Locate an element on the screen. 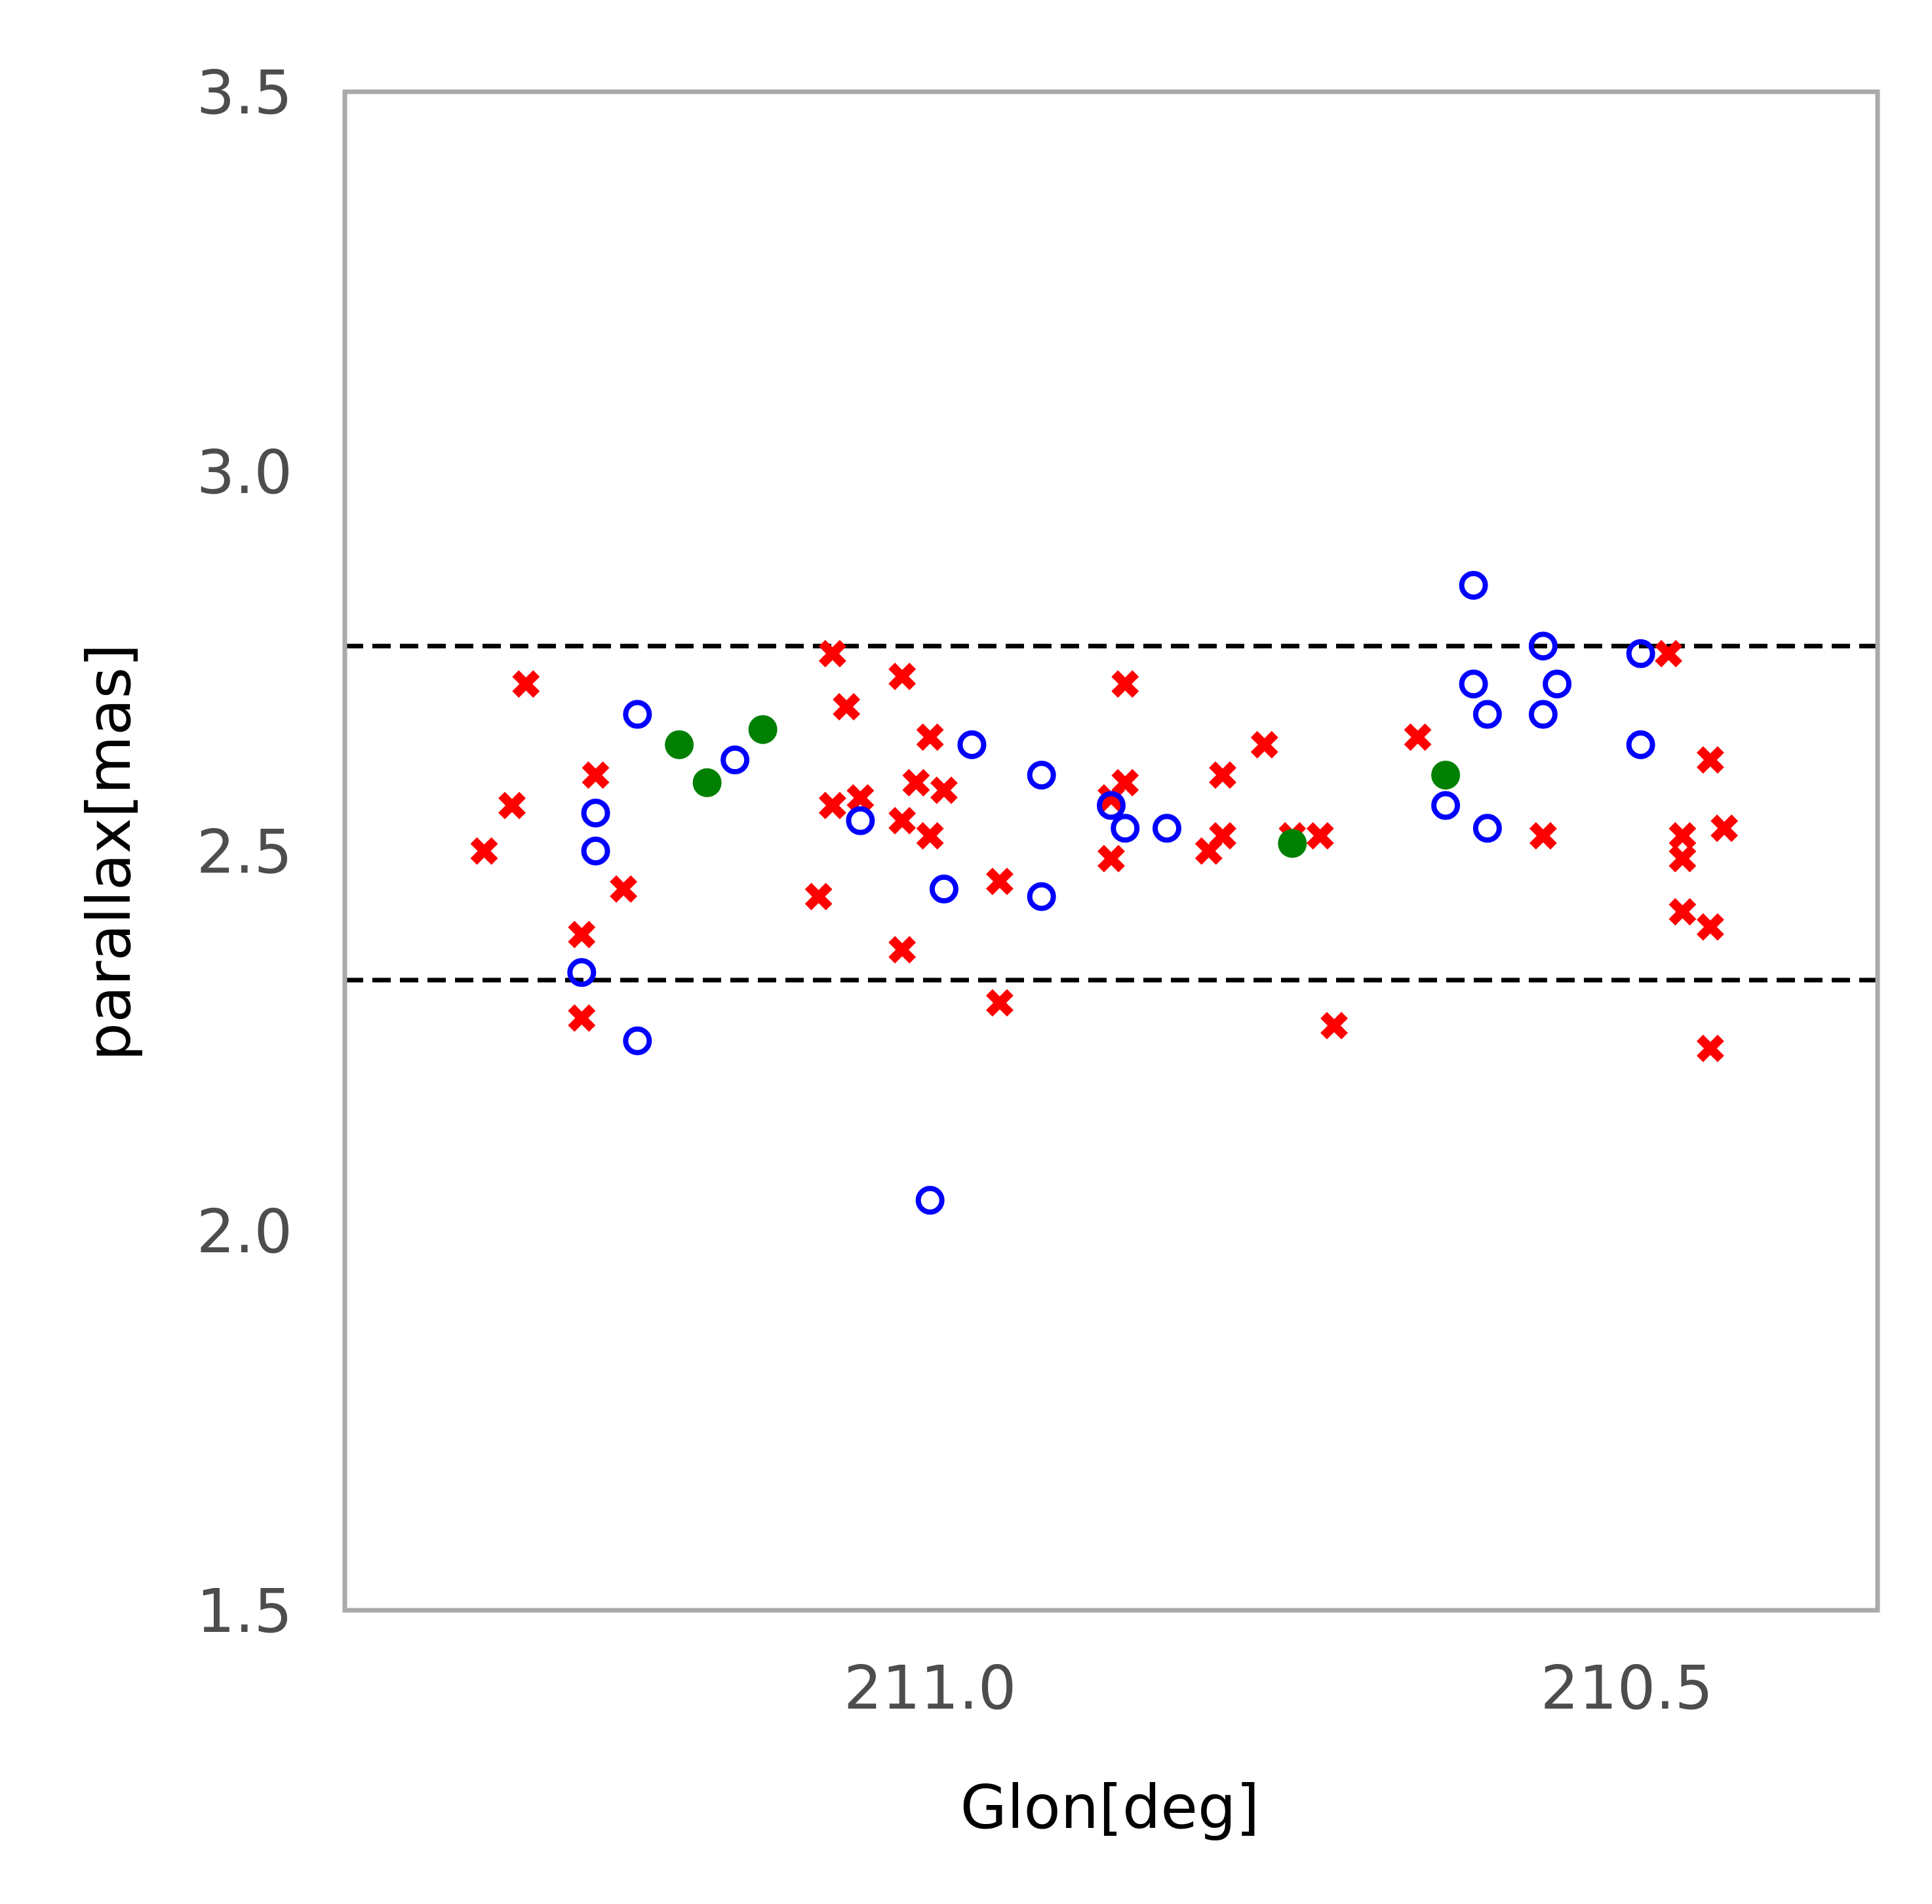  y-tick-label: 1.5 is located at coordinates (244, 1611).